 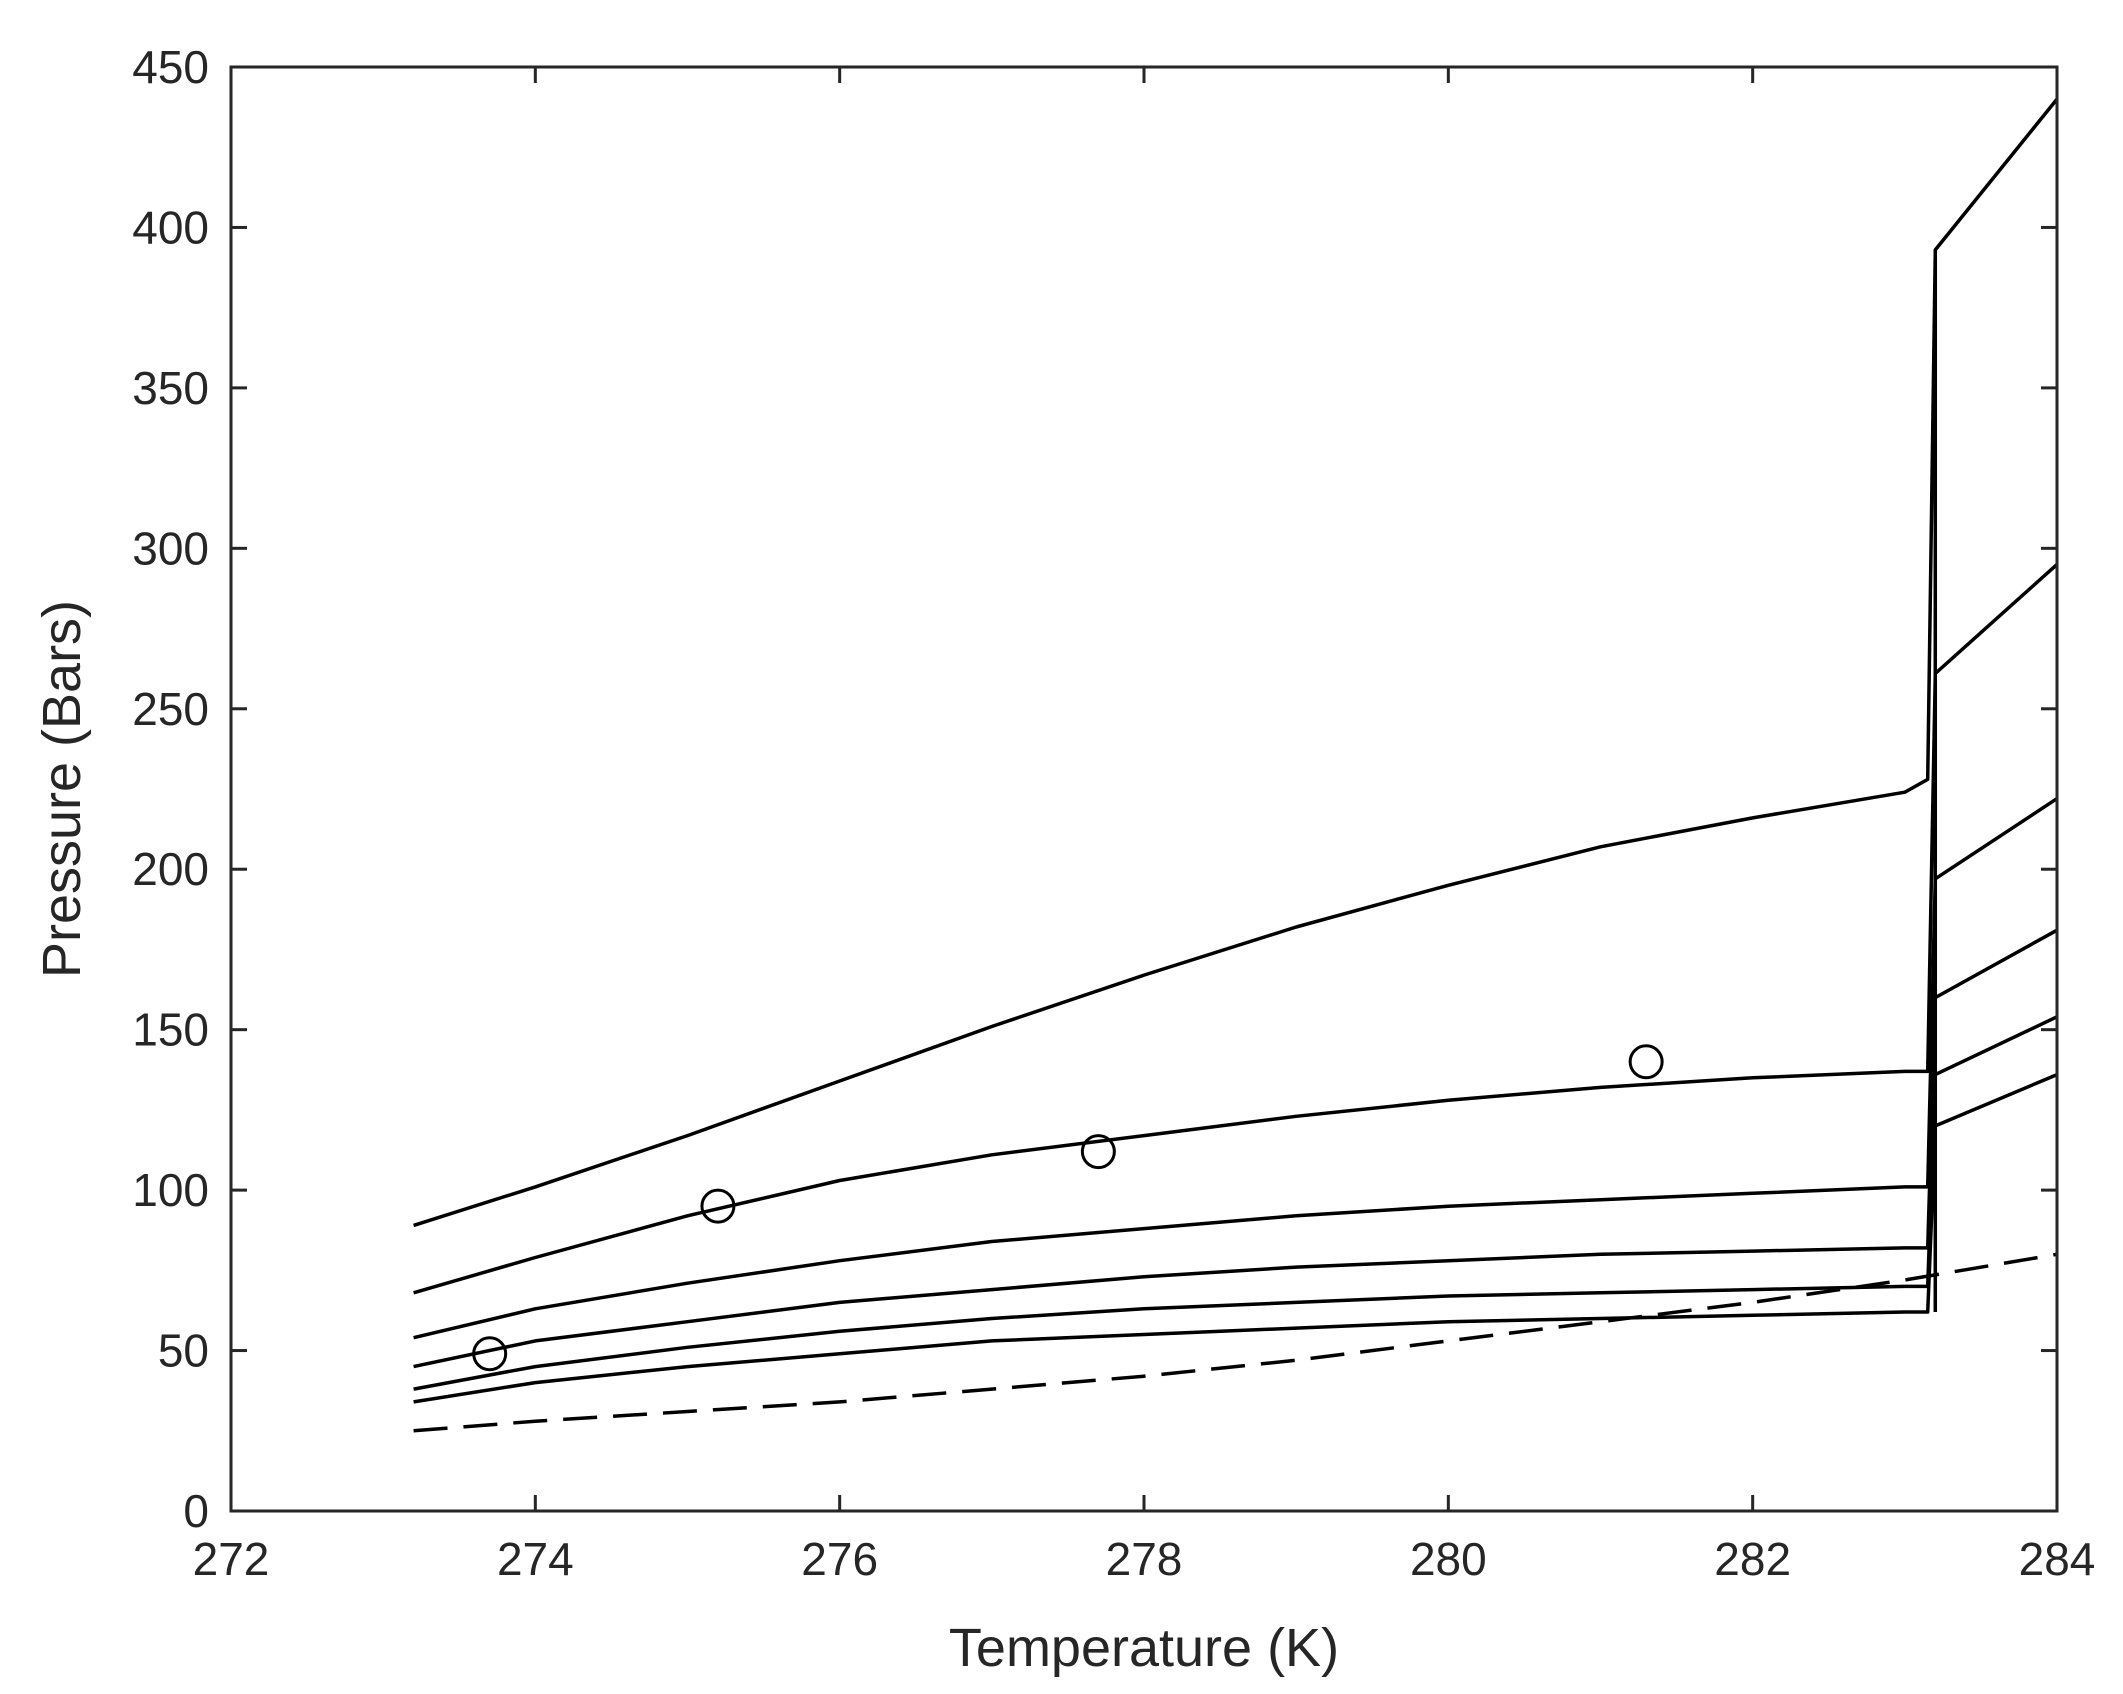 I want to click on x-axis-label: Temperature (K), so click(x=1144, y=1648).